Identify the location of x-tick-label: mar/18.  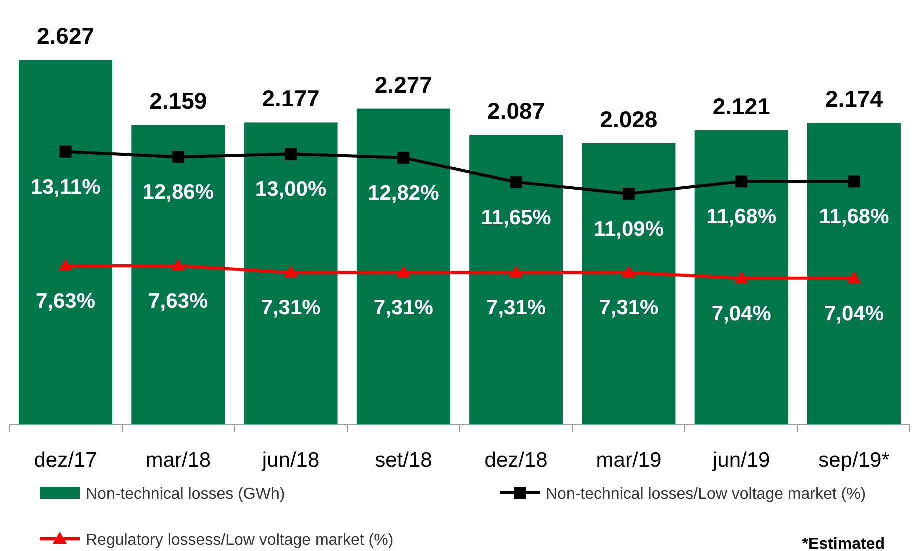
(179, 460).